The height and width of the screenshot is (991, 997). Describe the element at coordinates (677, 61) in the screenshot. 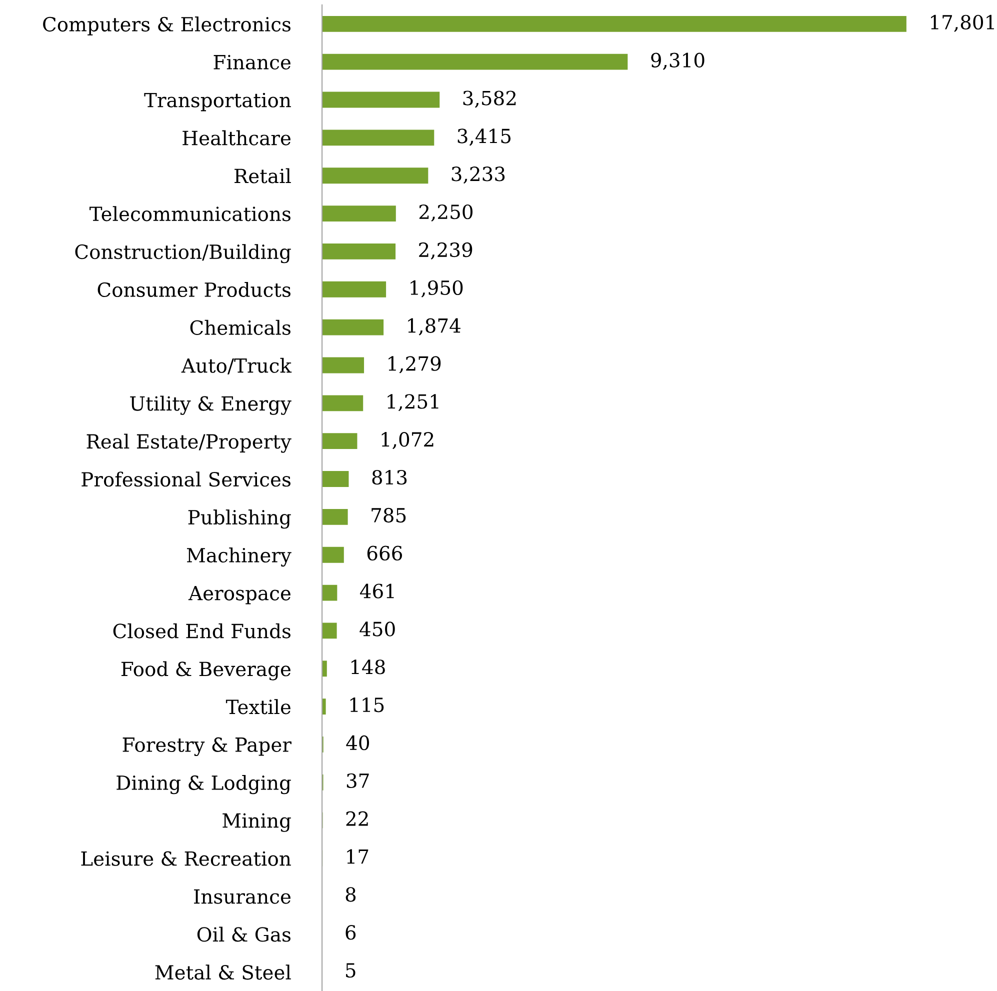

I see `data-label: 9,310` at that location.